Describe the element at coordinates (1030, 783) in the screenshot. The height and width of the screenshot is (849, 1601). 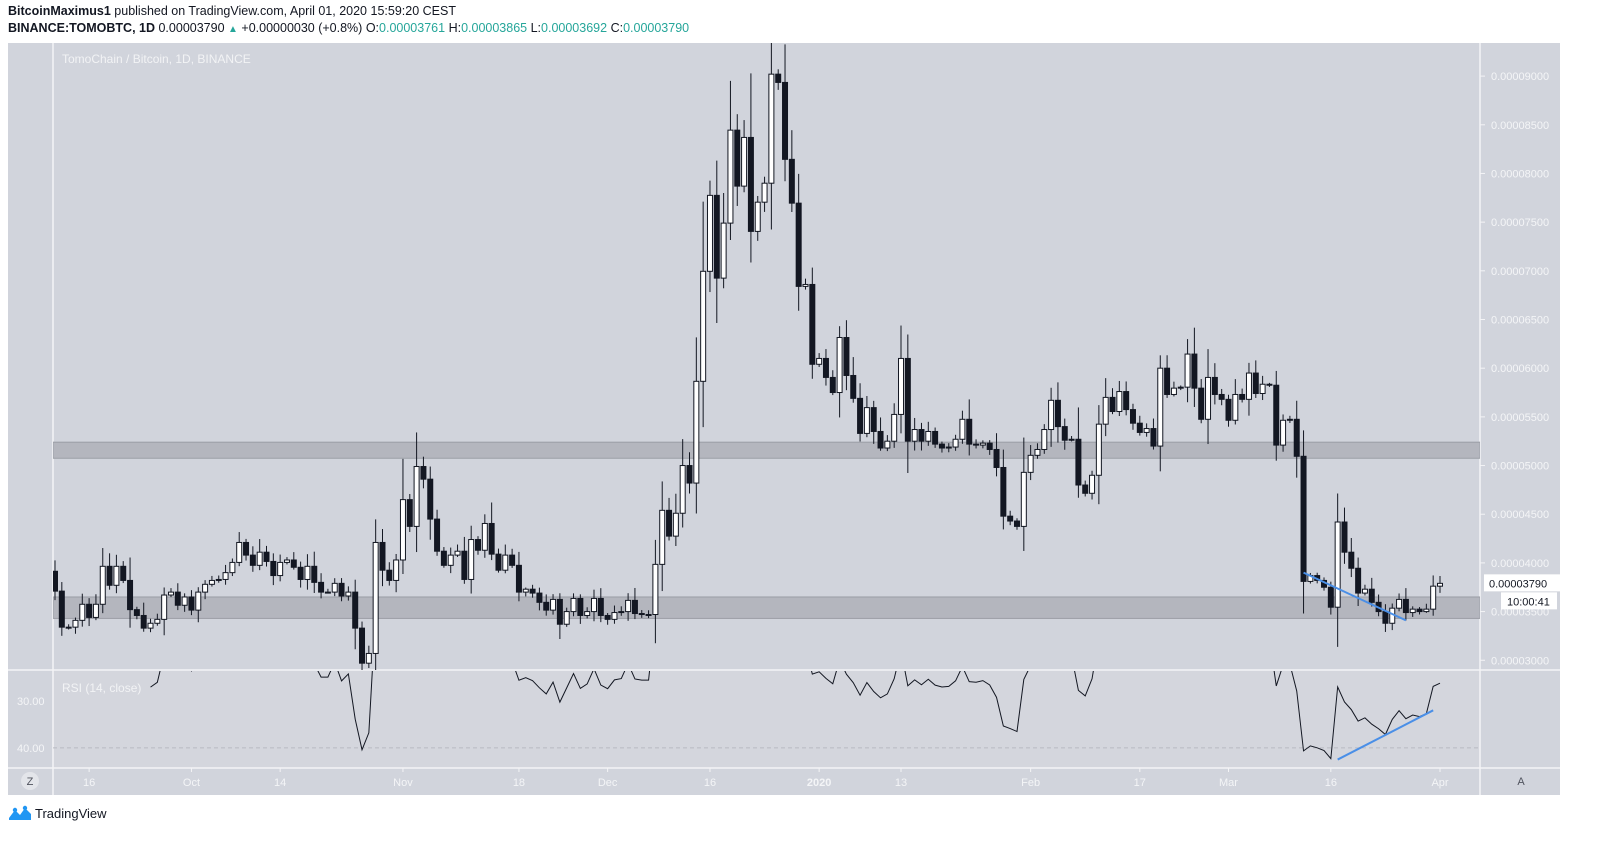
I see `time-tick-label: Feb` at that location.